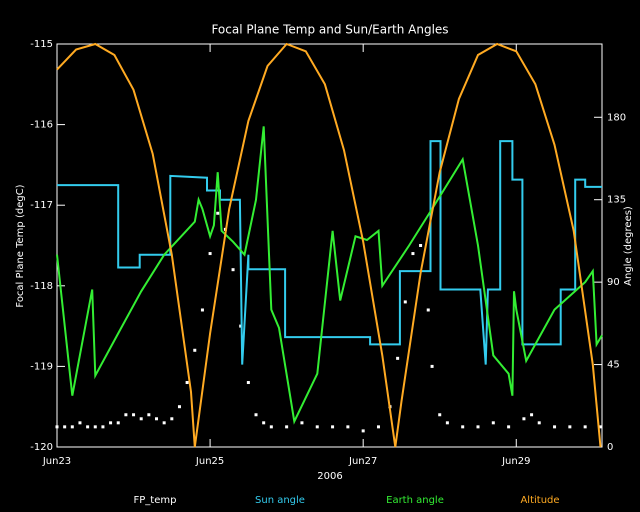 The height and width of the screenshot is (512, 640). I want to click on y-tick-label: -118, so click(41, 286).